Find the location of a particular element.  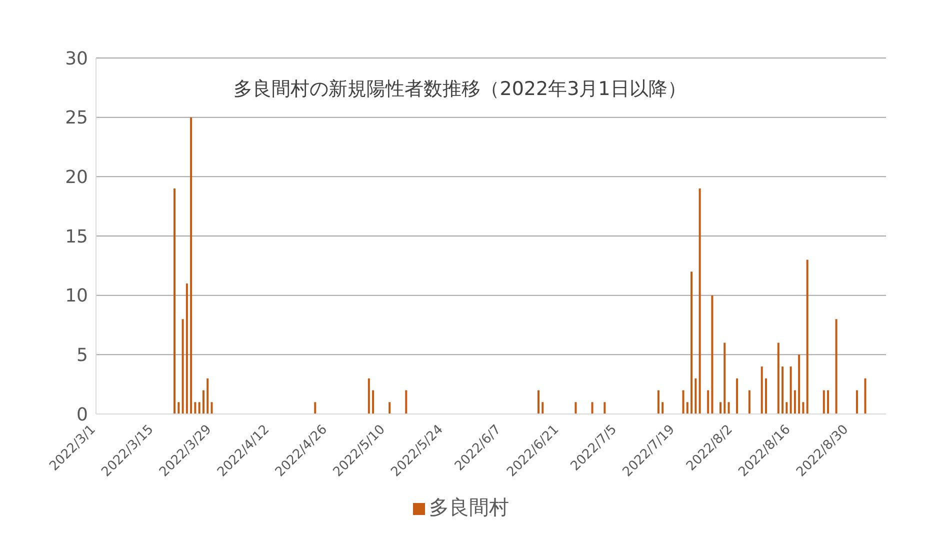

y-tick-label: 30 is located at coordinates (76, 59).